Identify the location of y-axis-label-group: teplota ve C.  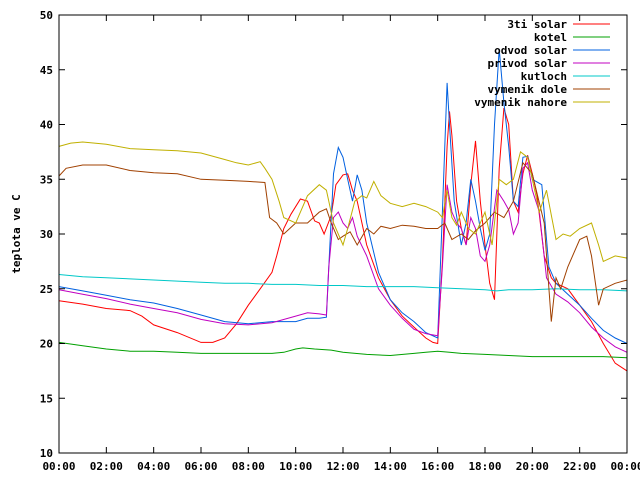
(16, 233).